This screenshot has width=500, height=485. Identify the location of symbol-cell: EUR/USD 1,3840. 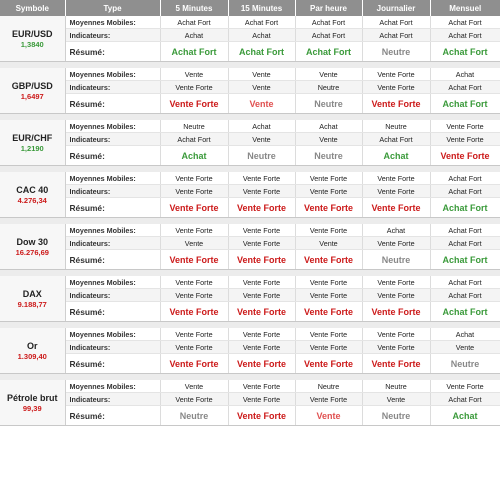
(33, 39).